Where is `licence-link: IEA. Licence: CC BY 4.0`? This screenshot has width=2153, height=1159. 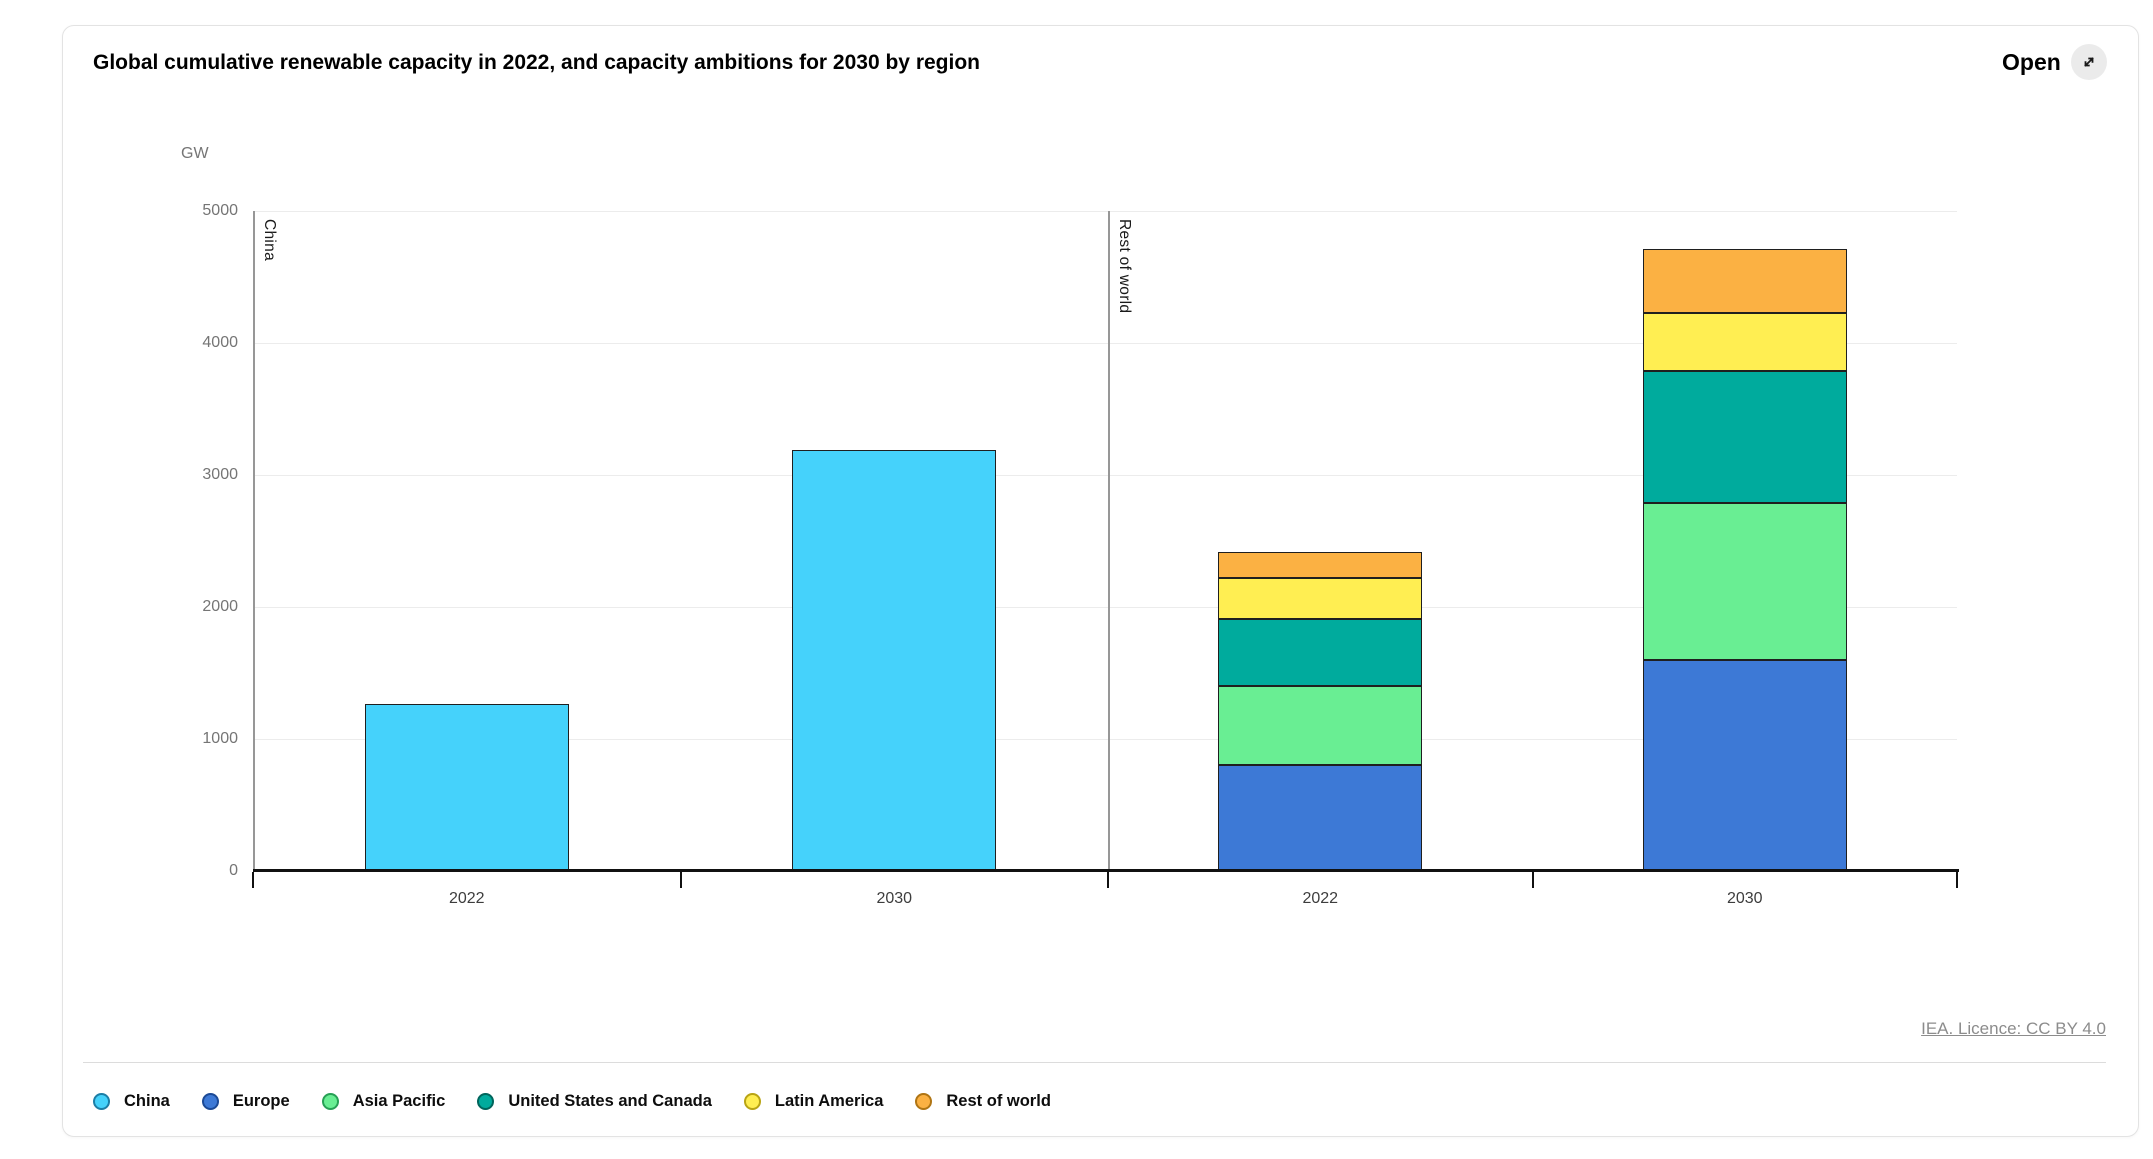 licence-link: IEA. Licence: CC BY 4.0 is located at coordinates (2013, 1028).